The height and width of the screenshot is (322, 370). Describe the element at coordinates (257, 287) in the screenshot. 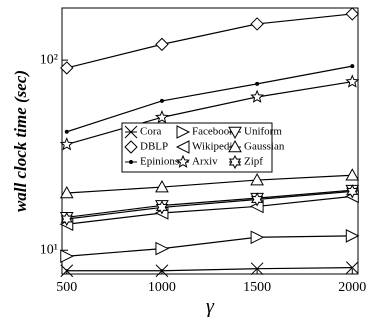

I see `x-tick-label: 1500` at that location.